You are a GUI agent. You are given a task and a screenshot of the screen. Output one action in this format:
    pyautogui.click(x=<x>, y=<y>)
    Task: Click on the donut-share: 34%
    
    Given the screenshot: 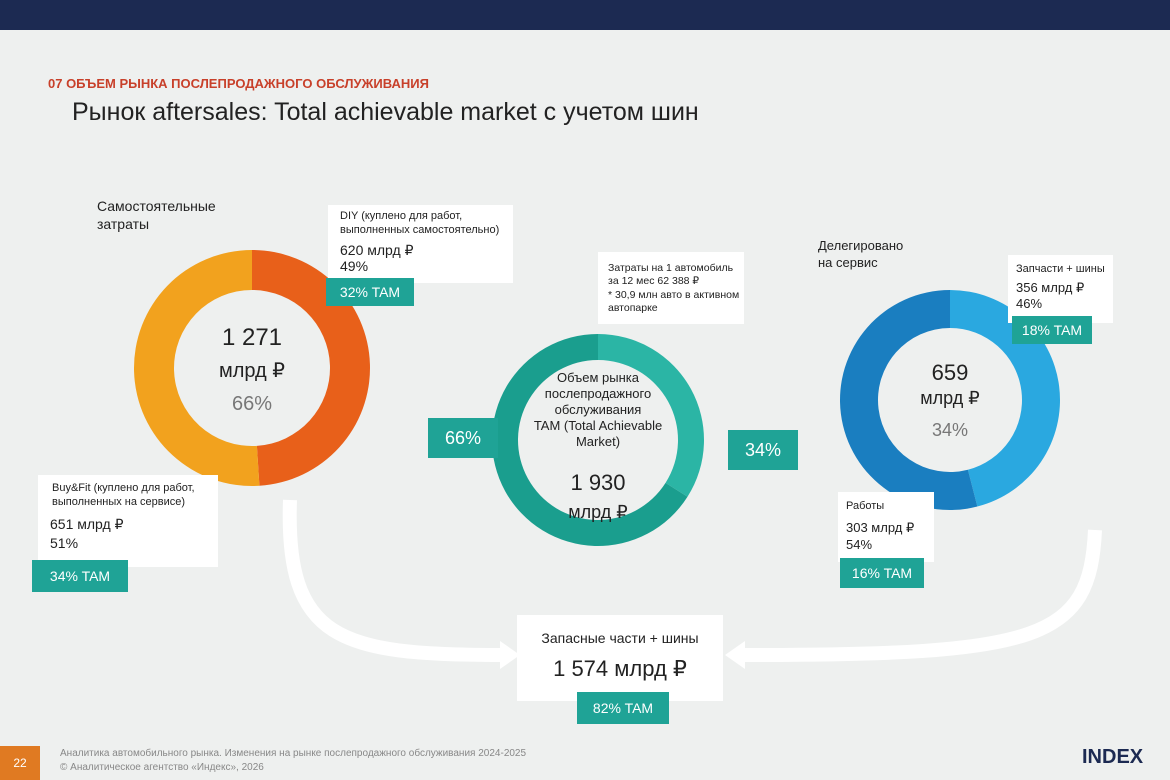 What is the action you would take?
    pyautogui.click(x=950, y=430)
    